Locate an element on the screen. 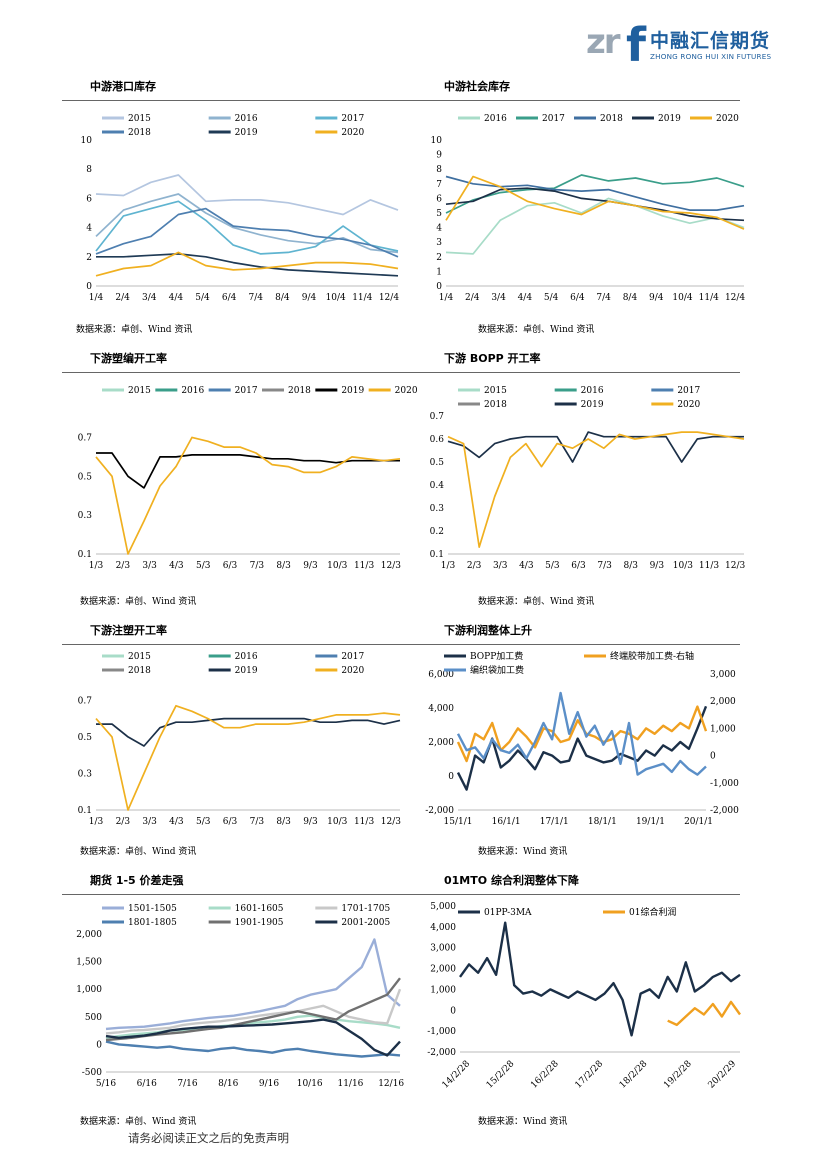 This screenshot has height=1169, width=826. y-tick-label: 9 is located at coordinates (439, 156).